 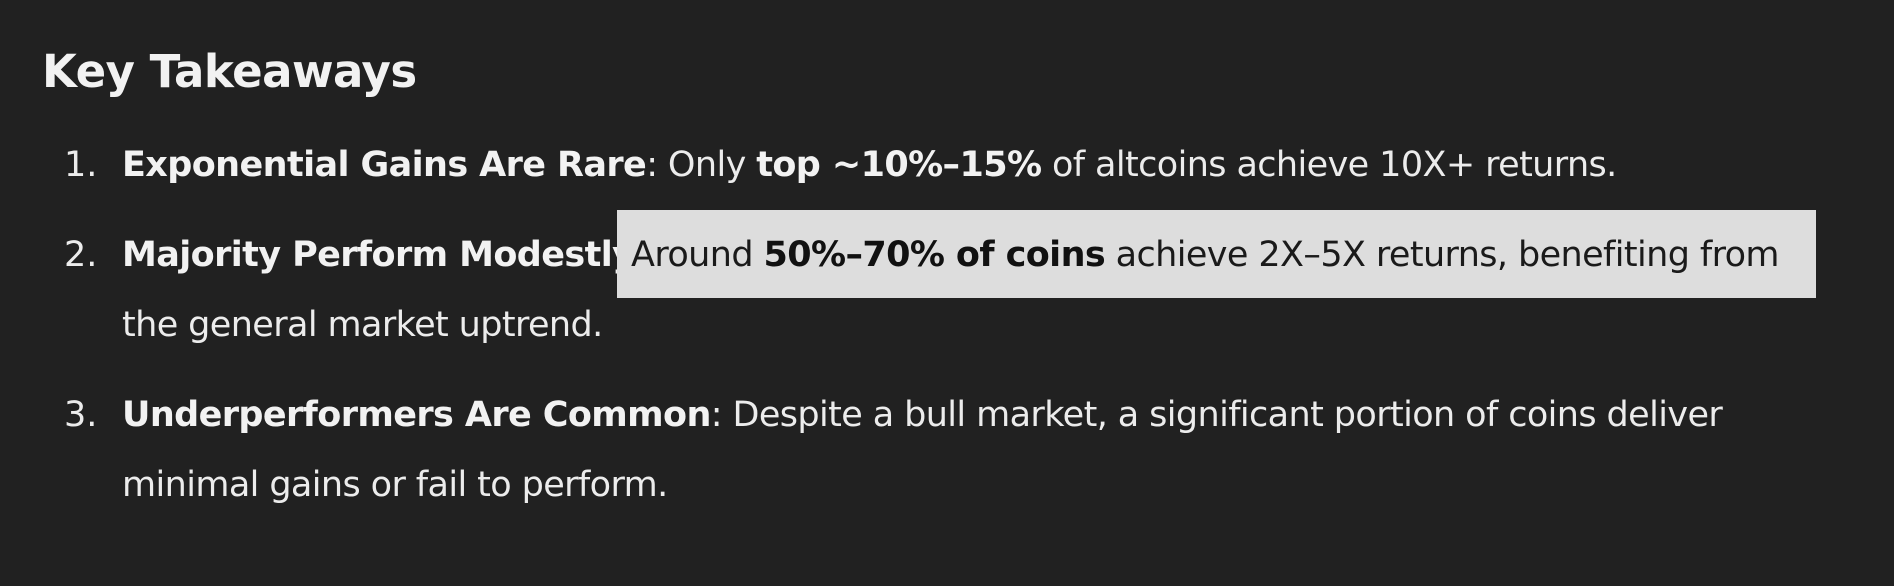 I want to click on selected-text-lead: Around, so click(x=697, y=255).